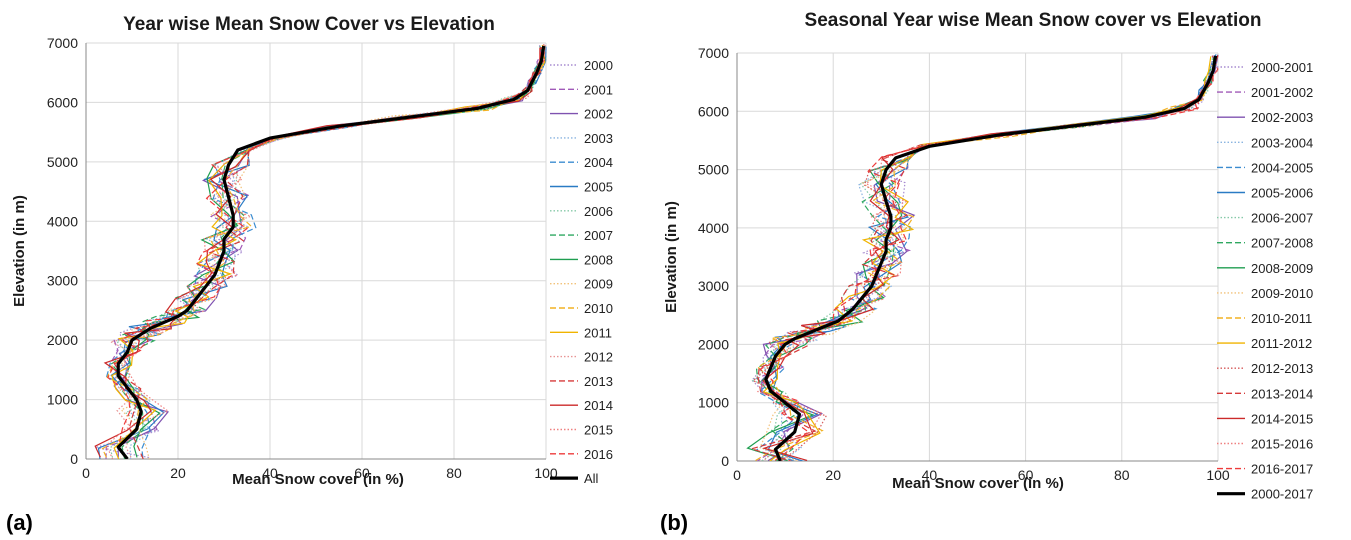 The image size is (1351, 540). Describe the element at coordinates (598, 114) in the screenshot. I see `legend-entry-2002: 2002` at that location.